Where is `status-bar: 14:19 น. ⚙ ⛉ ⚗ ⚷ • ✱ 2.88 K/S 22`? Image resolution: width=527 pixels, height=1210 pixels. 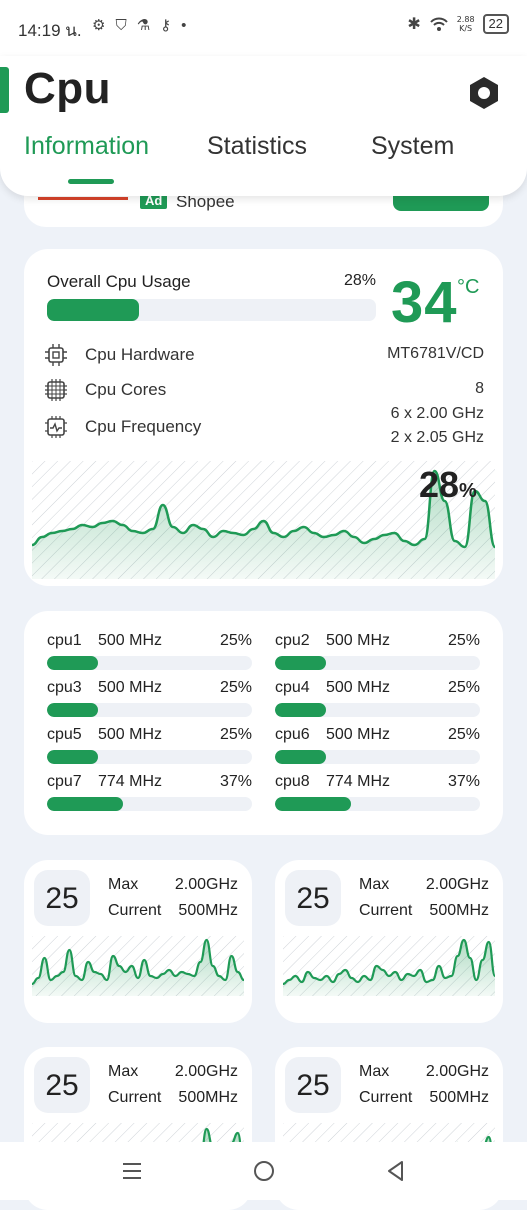
status-bar: 14:19 น. ⚙ ⛉ ⚗ ⚷ • ✱ 2.88 K/S 22 is located at coordinates (263, 28).